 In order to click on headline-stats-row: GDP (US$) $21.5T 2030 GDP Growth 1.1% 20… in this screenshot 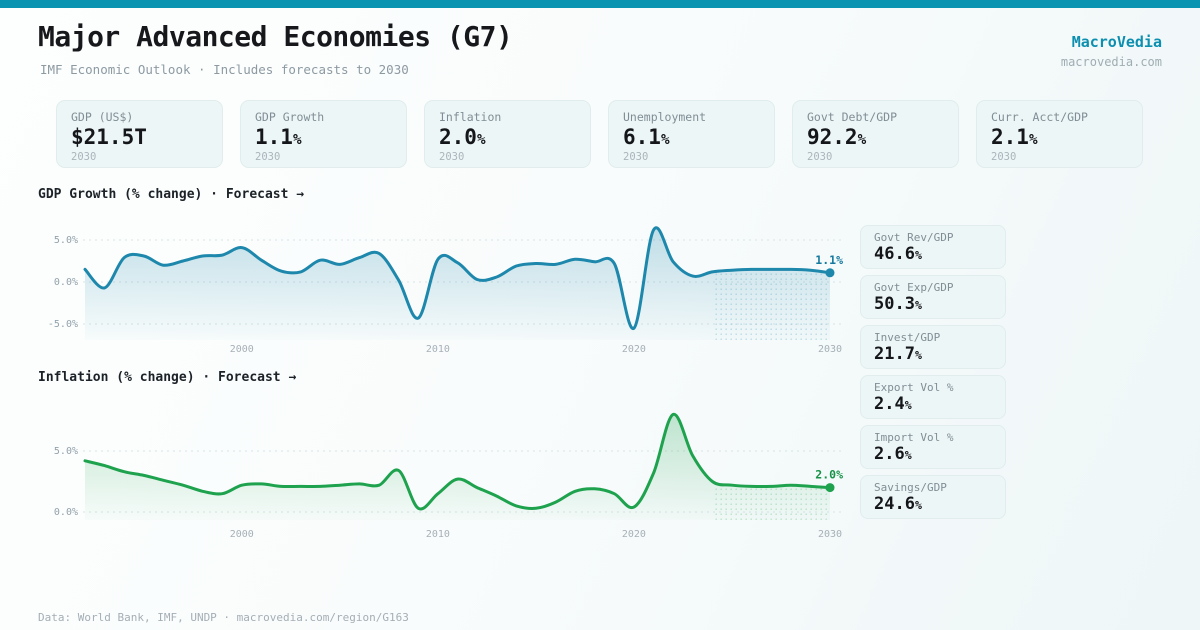, I will do `click(599, 134)`.